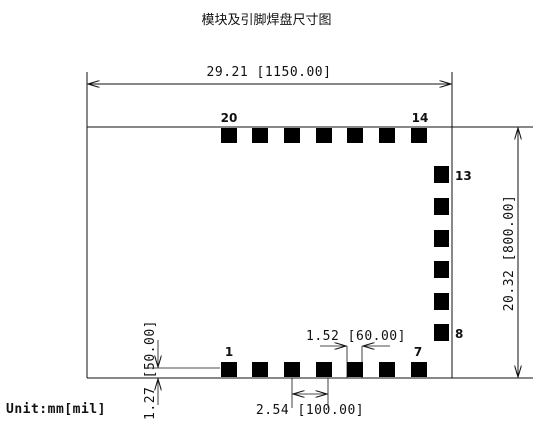  I want to click on pad-pitch-dimension: 2.54 [100.00], so click(310, 398).